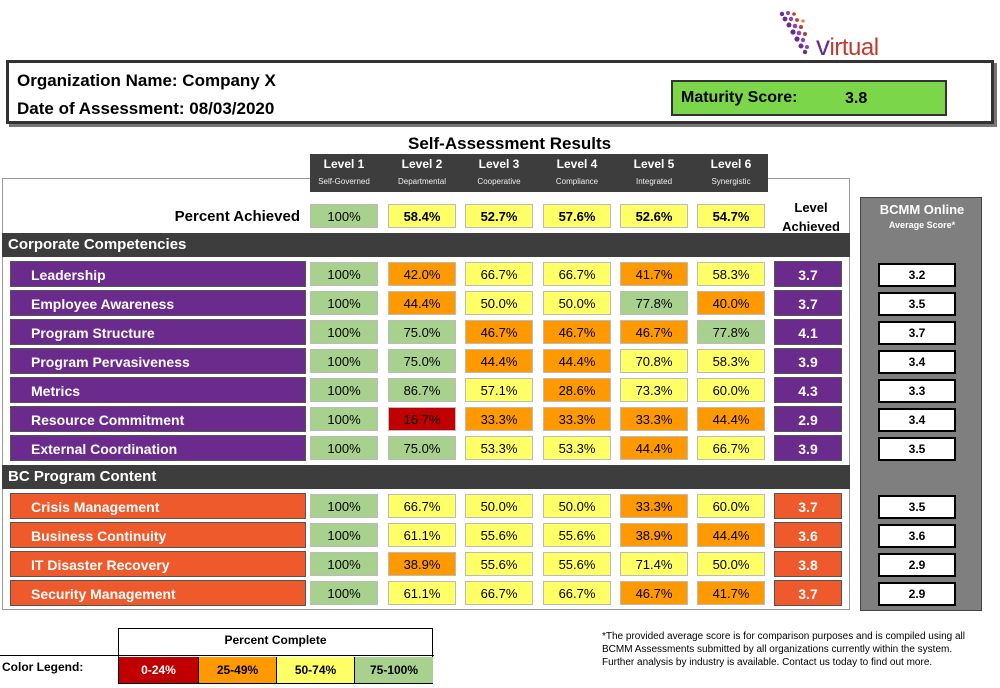  I want to click on level-header-5: Level 5 Integrated, so click(654, 171).